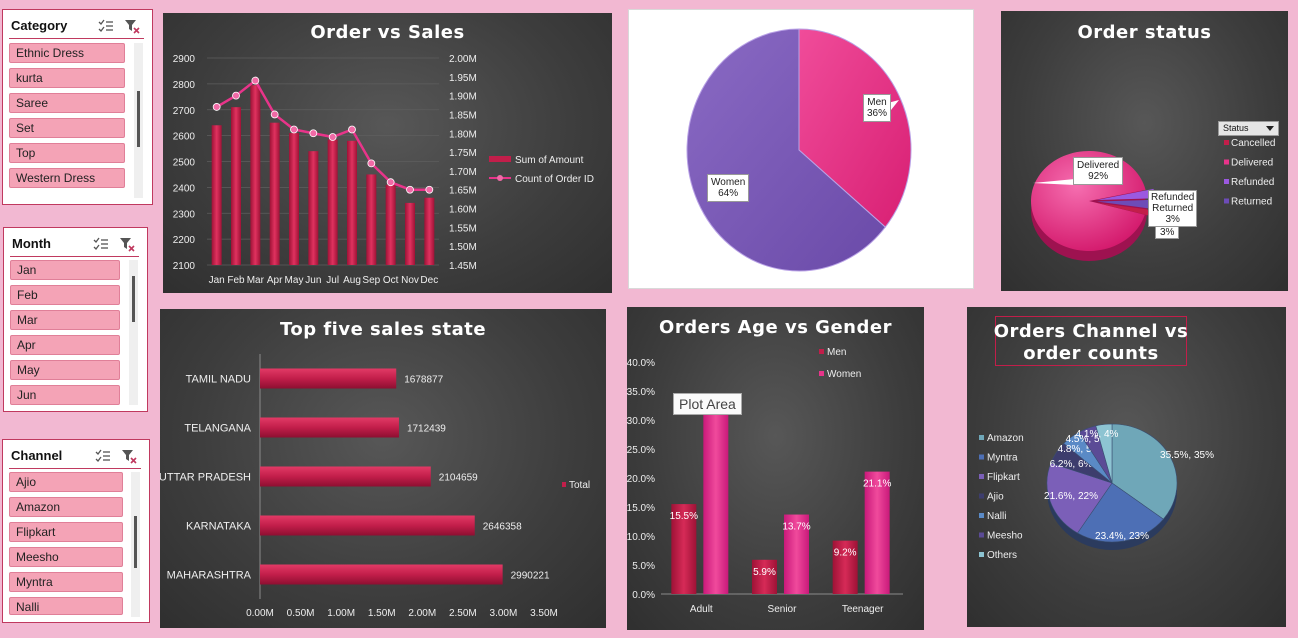 This screenshot has height=638, width=1298. Describe the element at coordinates (877, 102) in the screenshot. I see `men-label-name: Men` at that location.